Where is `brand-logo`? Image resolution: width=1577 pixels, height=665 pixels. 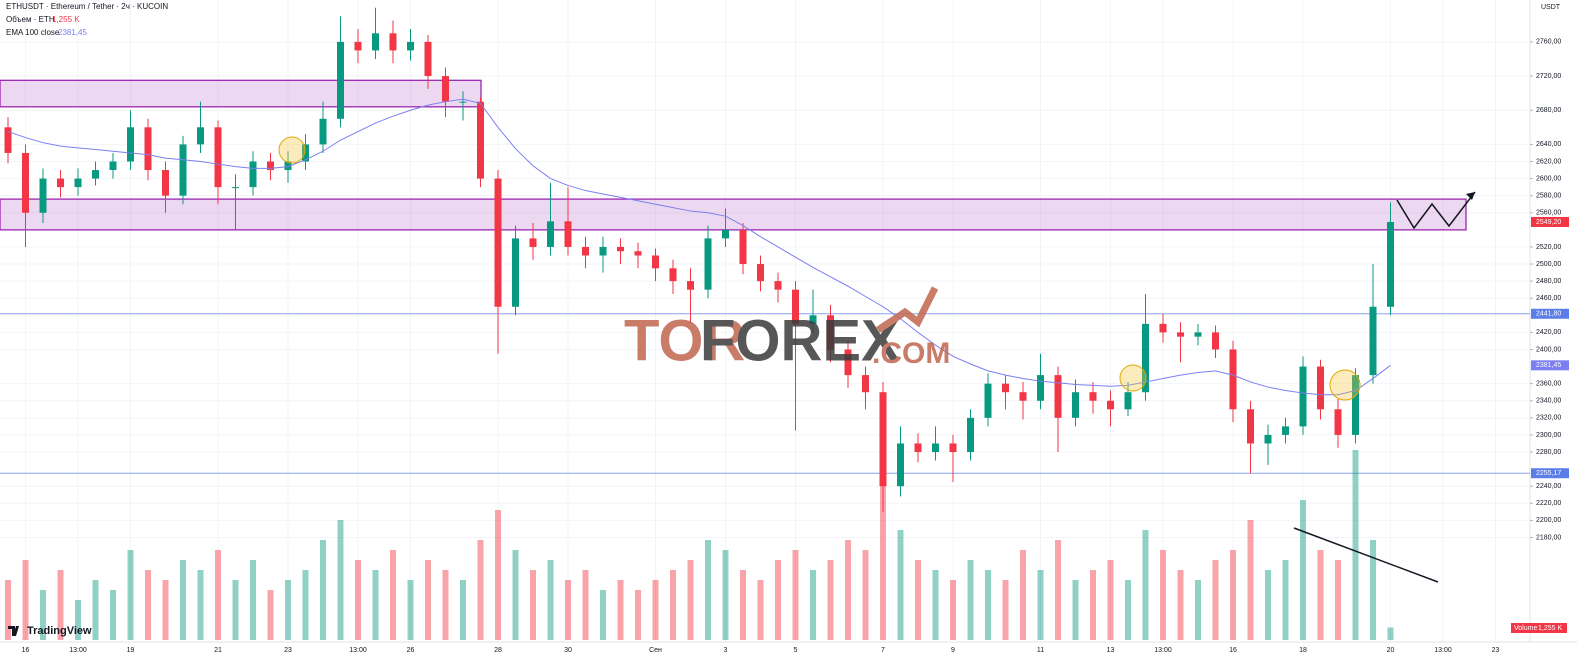
brand-logo is located at coordinates (13, 631).